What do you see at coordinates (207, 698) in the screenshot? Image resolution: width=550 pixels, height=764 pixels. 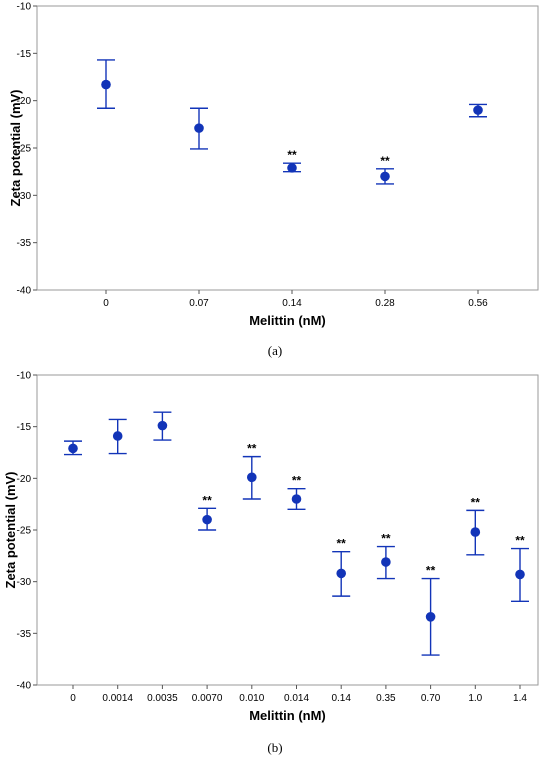 I see `x-tick-label: 0.0070` at bounding box center [207, 698].